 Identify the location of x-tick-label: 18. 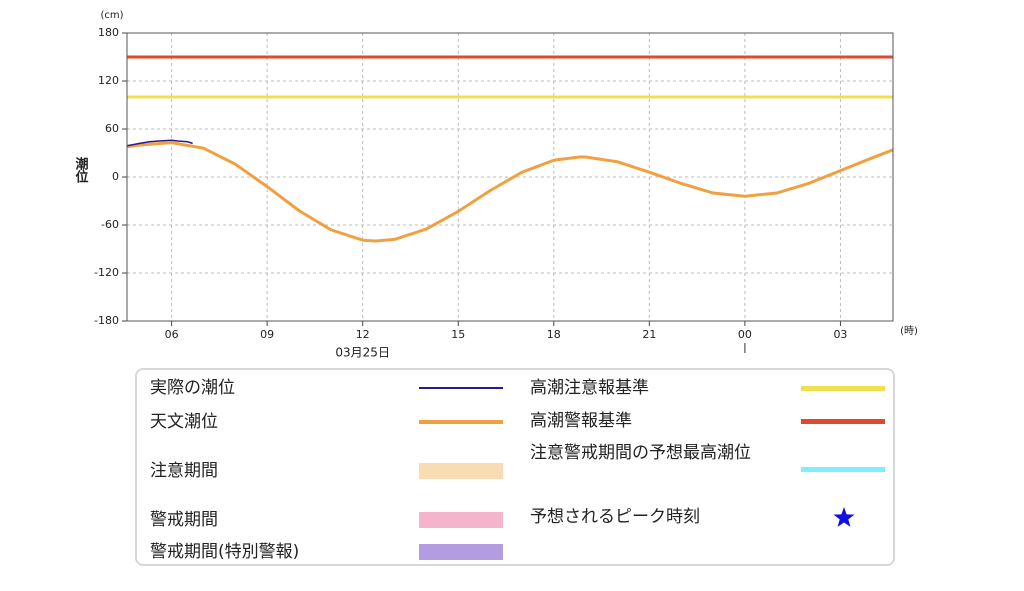
(554, 334).